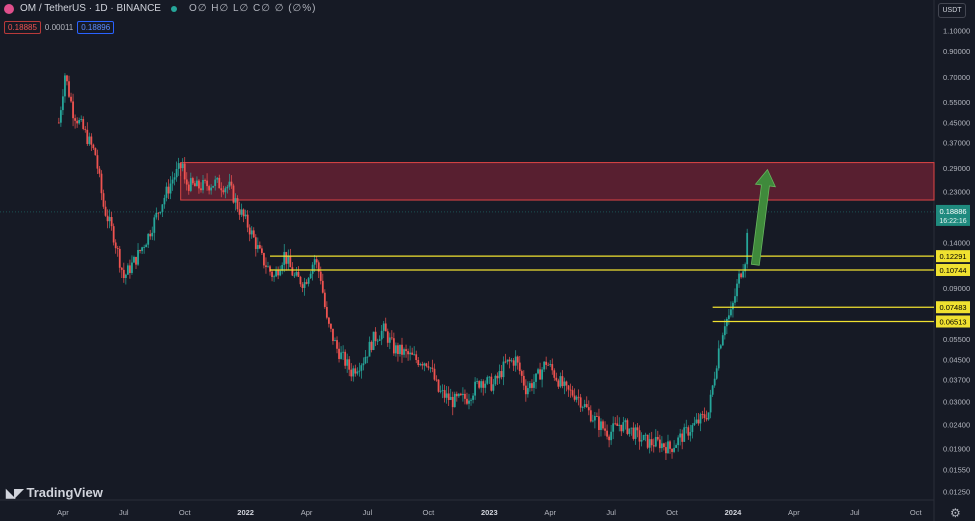 The width and height of the screenshot is (975, 521). I want to click on sell-price-button: 0.18885, so click(22, 27).